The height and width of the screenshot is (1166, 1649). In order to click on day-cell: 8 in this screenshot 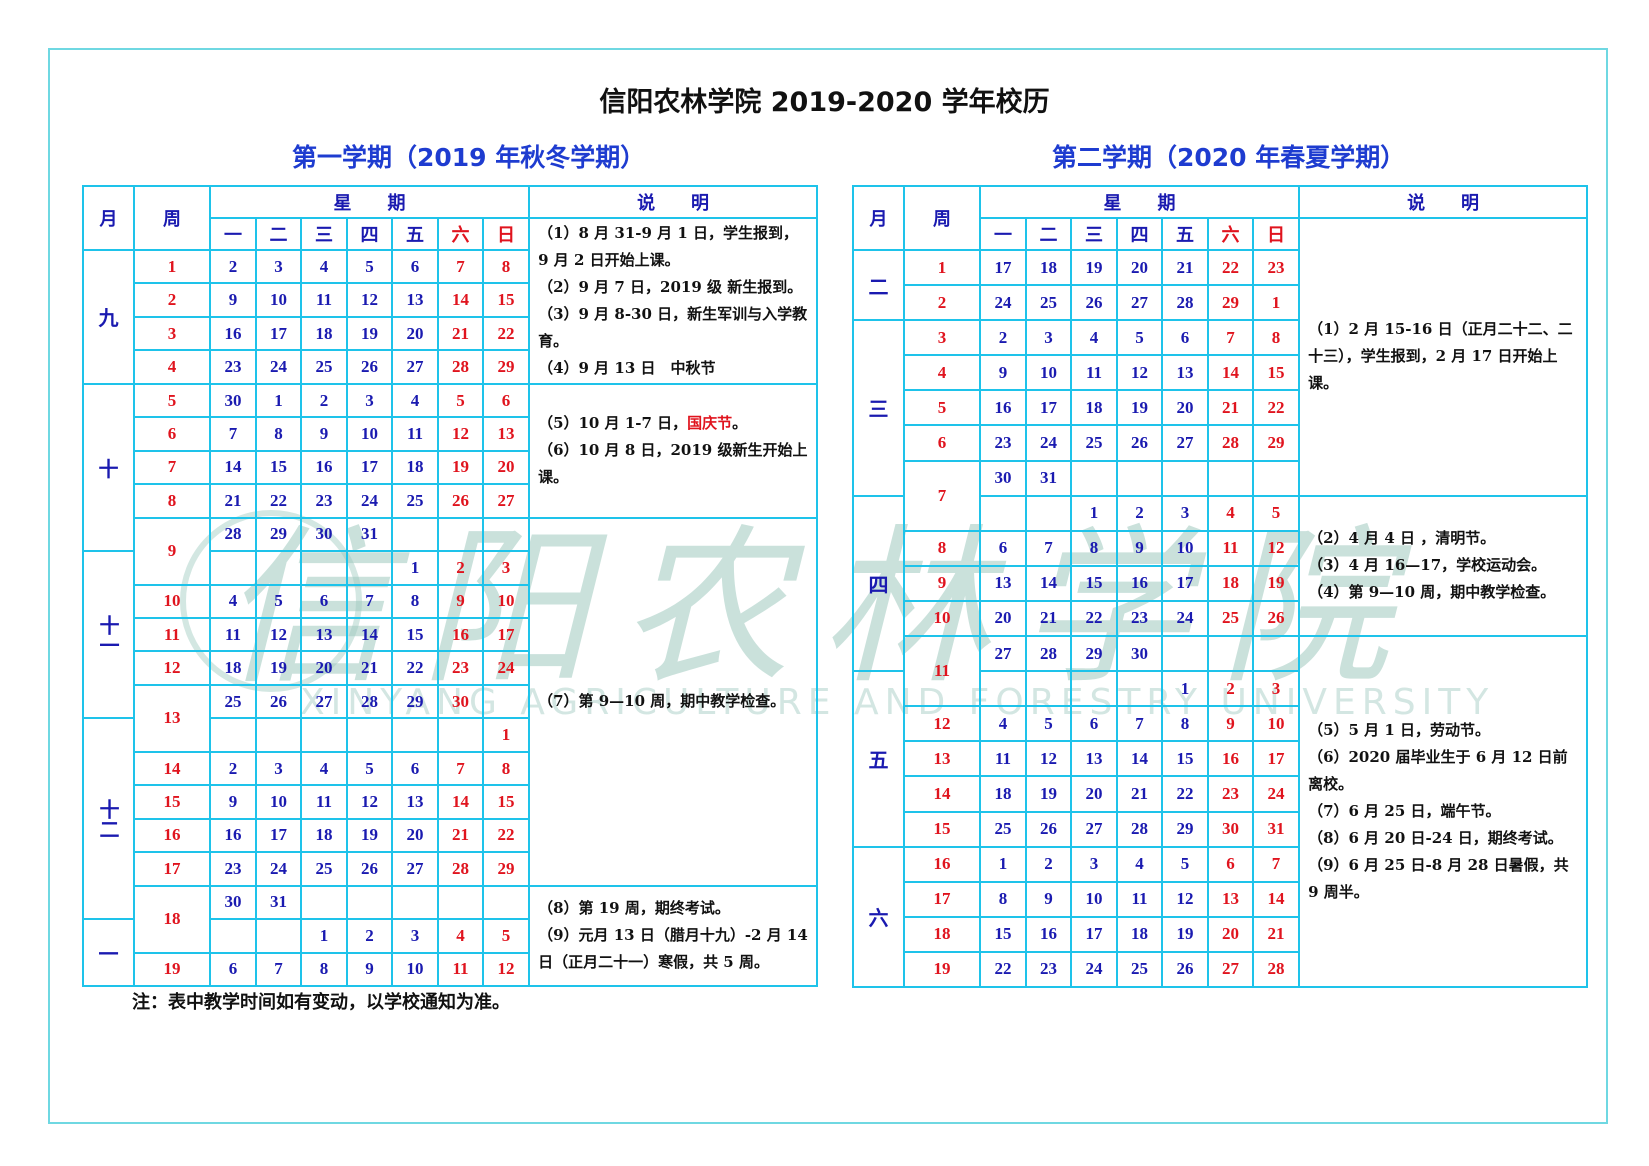, I will do `click(1094, 548)`.